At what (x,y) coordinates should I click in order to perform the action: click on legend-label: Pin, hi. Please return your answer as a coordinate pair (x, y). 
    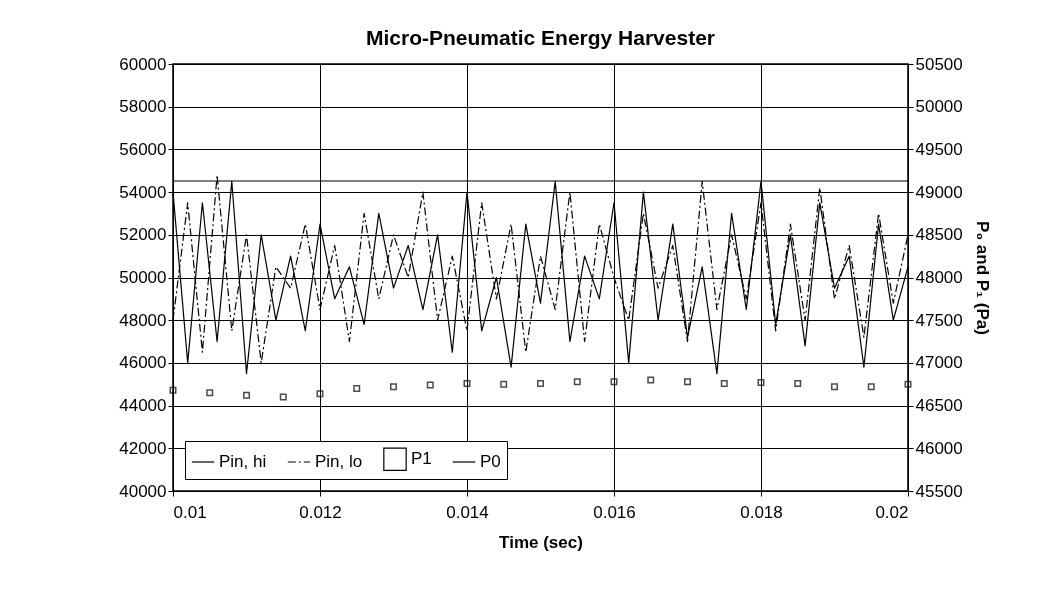
    Looking at the image, I should click on (243, 461).